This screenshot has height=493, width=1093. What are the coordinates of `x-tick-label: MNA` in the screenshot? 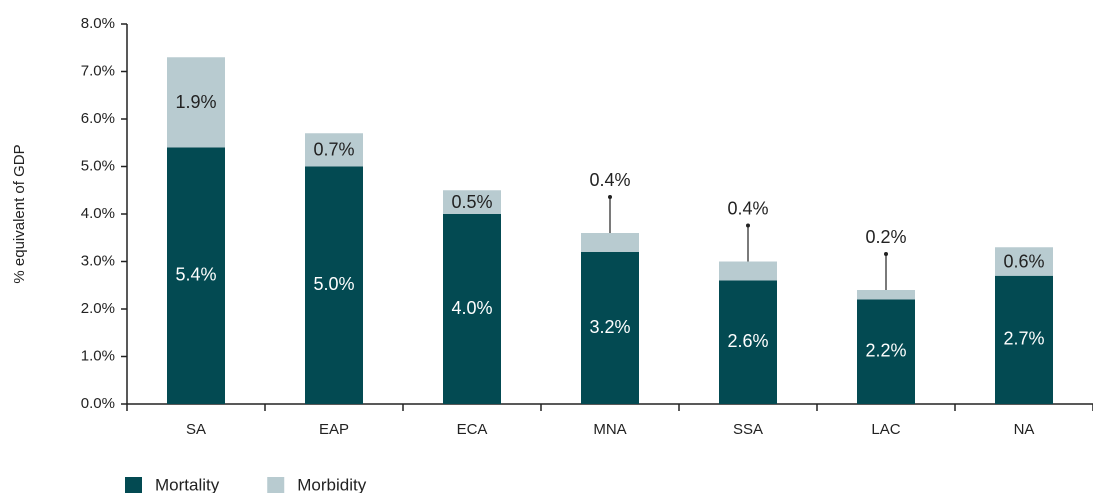 It's located at (609, 429).